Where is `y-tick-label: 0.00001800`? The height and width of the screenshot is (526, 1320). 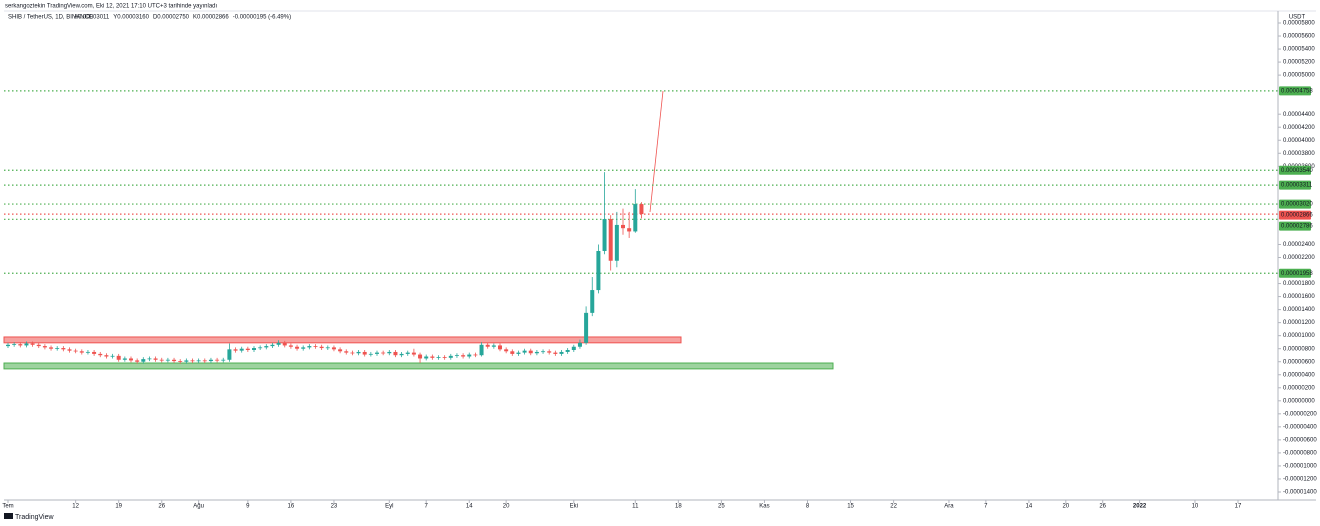 y-tick-label: 0.00001800 is located at coordinates (1299, 284).